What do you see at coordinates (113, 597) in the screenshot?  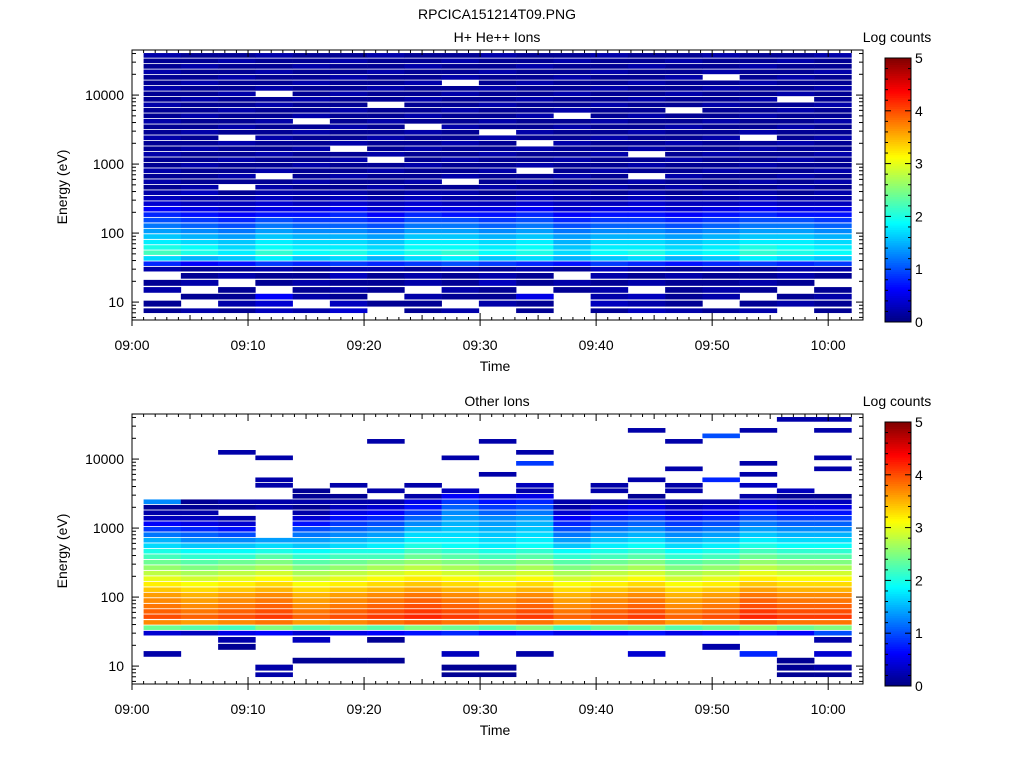 I see `y-tick-label: 100` at bounding box center [113, 597].